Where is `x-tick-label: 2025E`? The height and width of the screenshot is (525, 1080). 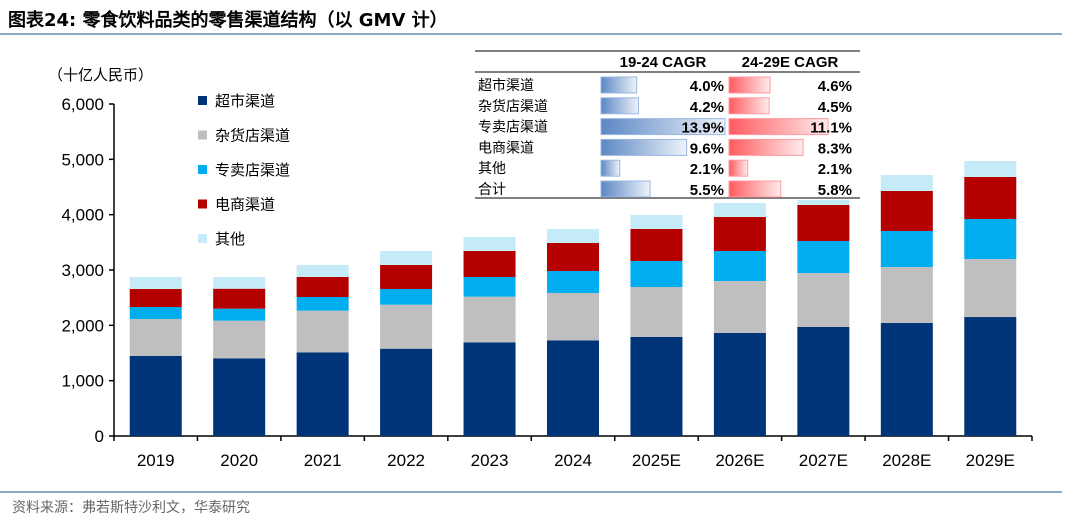
x-tick-label: 2025E is located at coordinates (656, 460).